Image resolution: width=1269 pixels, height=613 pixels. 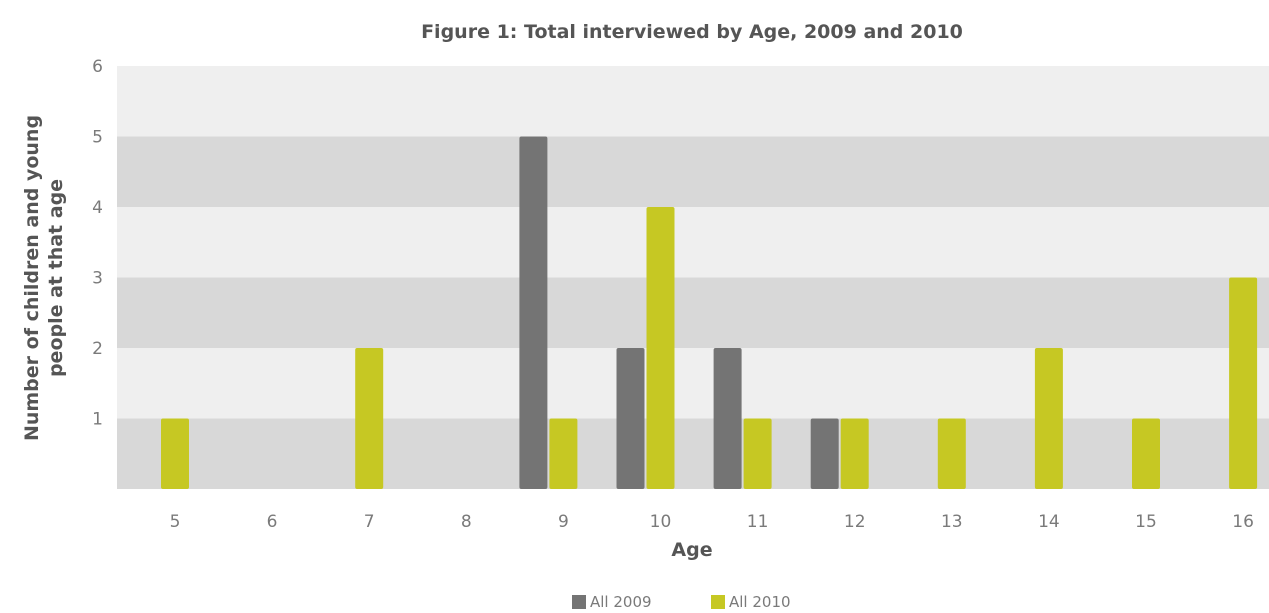 I want to click on y-tick-label: 4, so click(x=97, y=208).